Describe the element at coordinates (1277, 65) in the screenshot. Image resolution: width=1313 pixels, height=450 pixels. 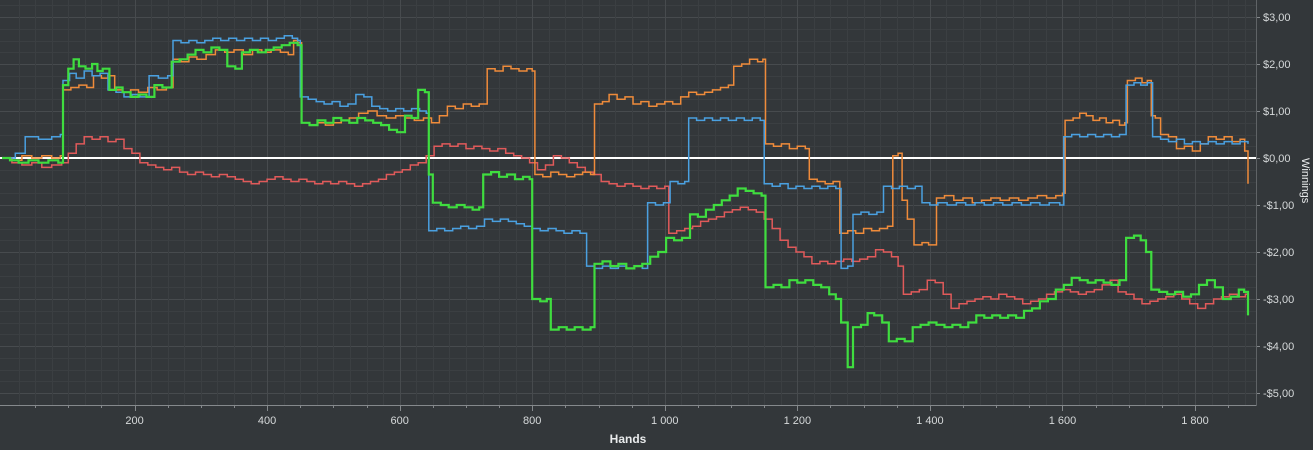
I see `y-tick-label: $2,00` at that location.